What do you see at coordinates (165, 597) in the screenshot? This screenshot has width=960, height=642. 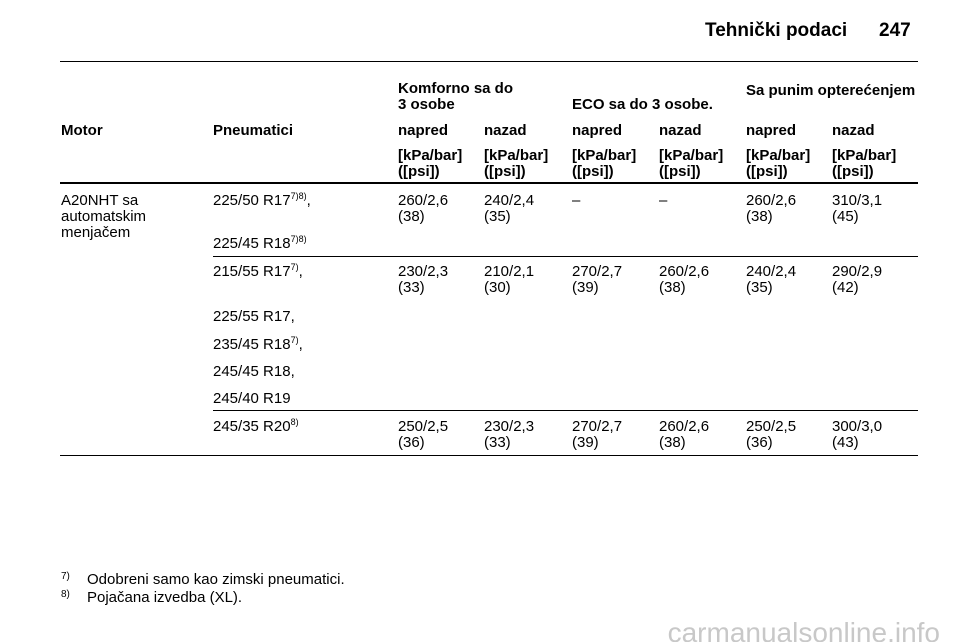 I see `footnote-text: Pojačana izvedba (XL).` at bounding box center [165, 597].